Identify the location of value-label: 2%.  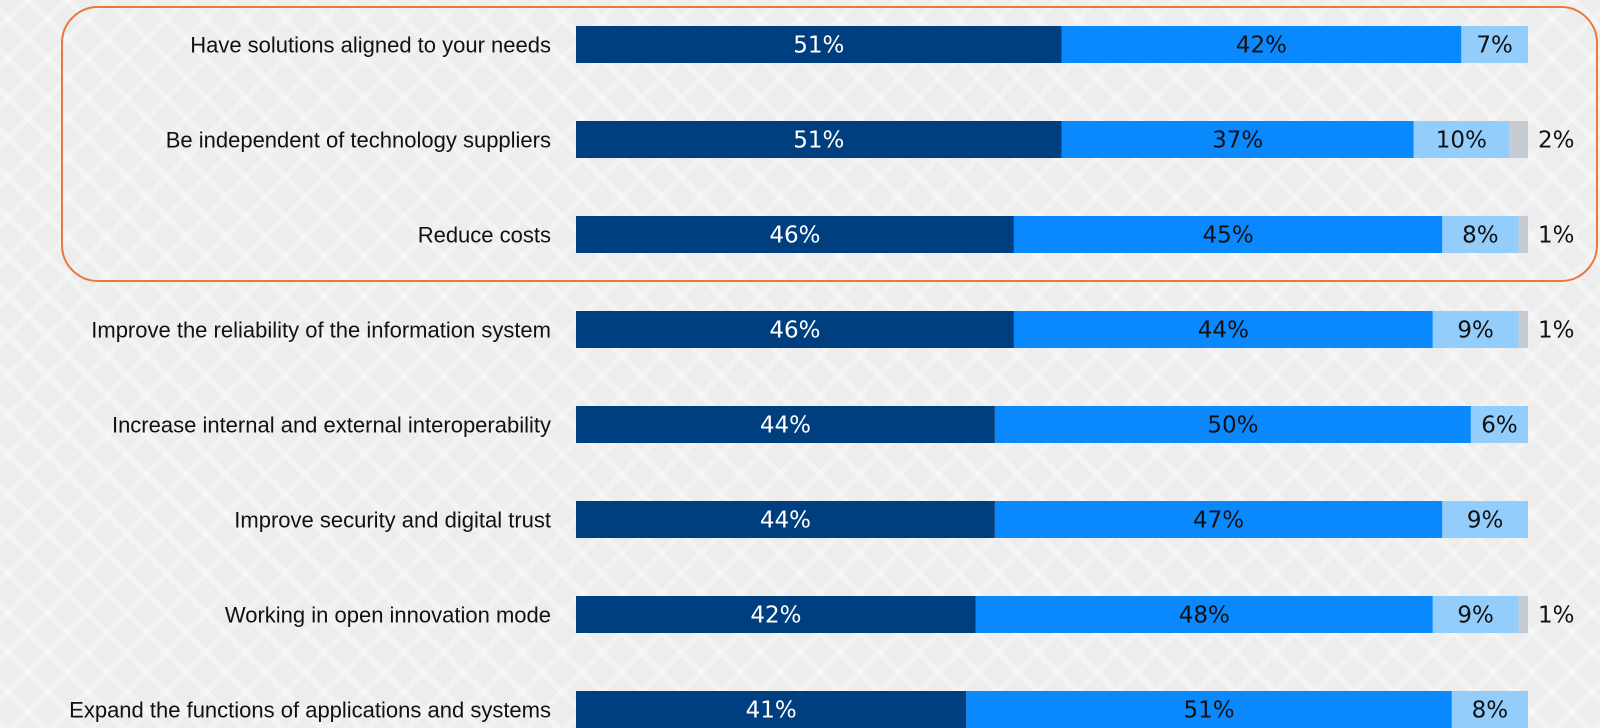
(1556, 141).